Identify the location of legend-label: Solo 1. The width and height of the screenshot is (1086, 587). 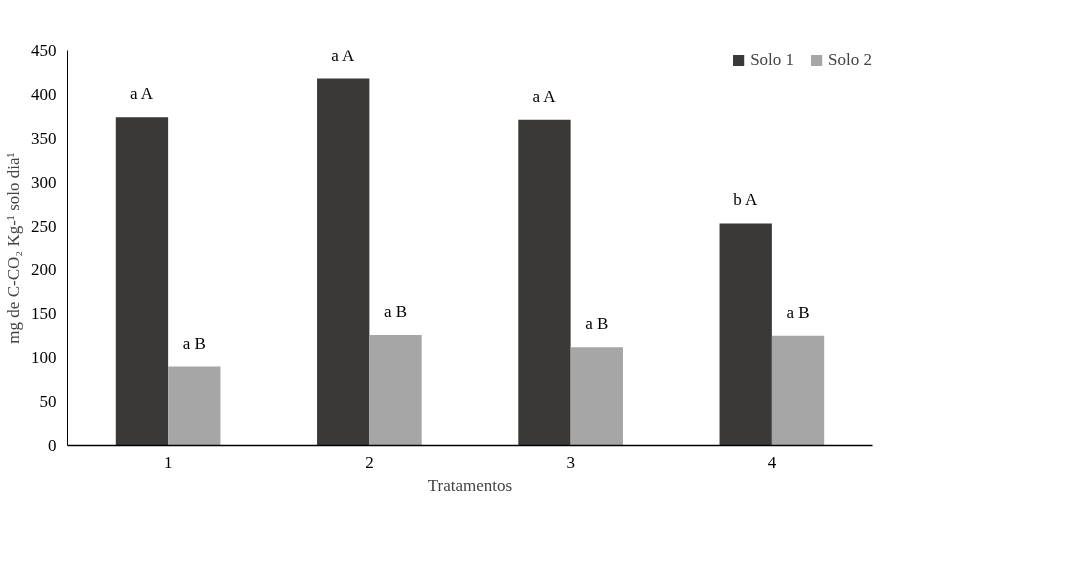
(772, 60).